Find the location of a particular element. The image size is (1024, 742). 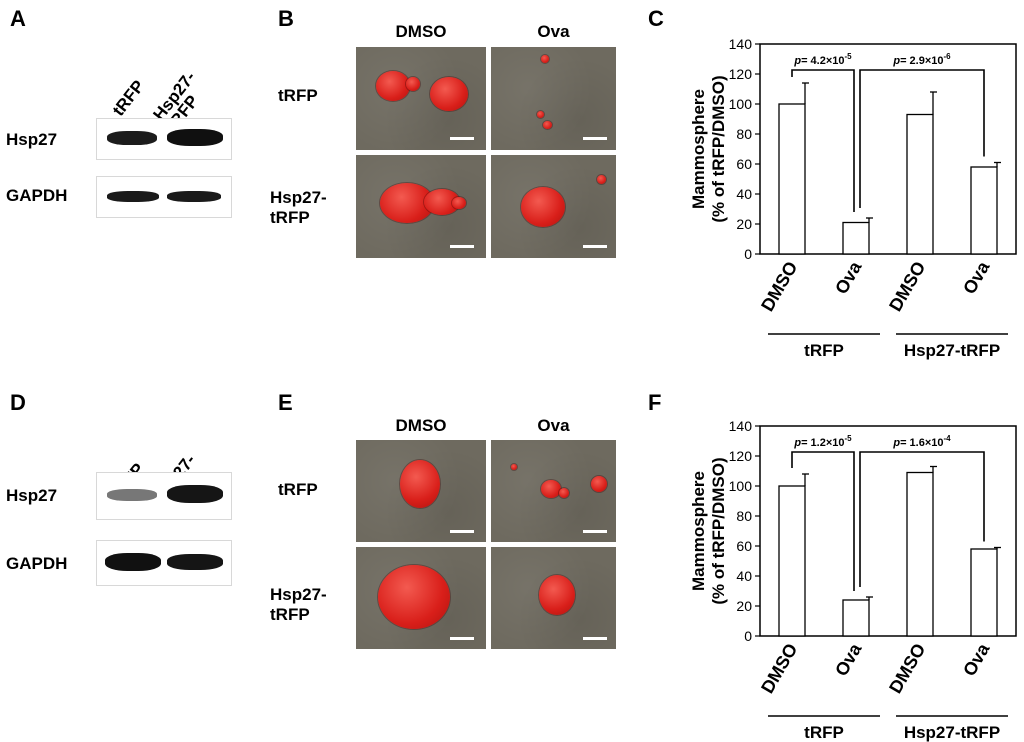

panel-label-e: E is located at coordinates (285, 402).